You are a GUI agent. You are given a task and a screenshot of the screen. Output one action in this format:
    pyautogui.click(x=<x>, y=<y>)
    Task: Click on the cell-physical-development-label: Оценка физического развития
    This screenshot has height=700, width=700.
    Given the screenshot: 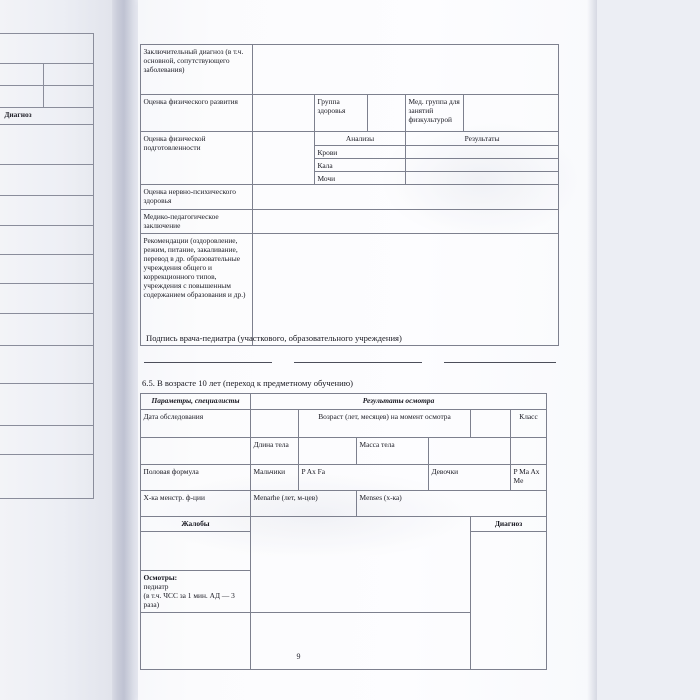 What is the action you would take?
    pyautogui.click(x=196, y=113)
    